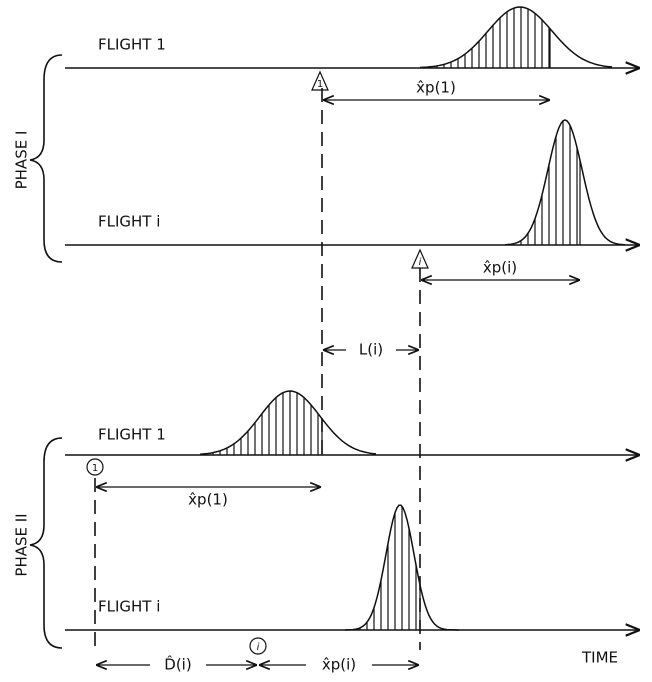 The width and height of the screenshot is (652, 682). I want to click on phase-label: PHASE II, so click(22, 544).